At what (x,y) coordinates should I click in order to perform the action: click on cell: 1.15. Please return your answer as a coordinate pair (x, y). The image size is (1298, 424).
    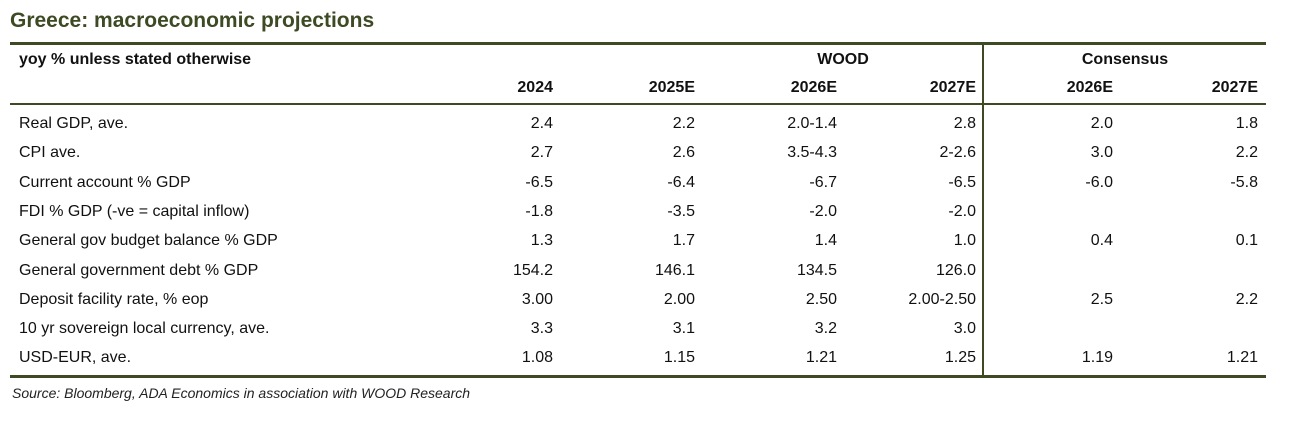
    Looking at the image, I should click on (679, 358).